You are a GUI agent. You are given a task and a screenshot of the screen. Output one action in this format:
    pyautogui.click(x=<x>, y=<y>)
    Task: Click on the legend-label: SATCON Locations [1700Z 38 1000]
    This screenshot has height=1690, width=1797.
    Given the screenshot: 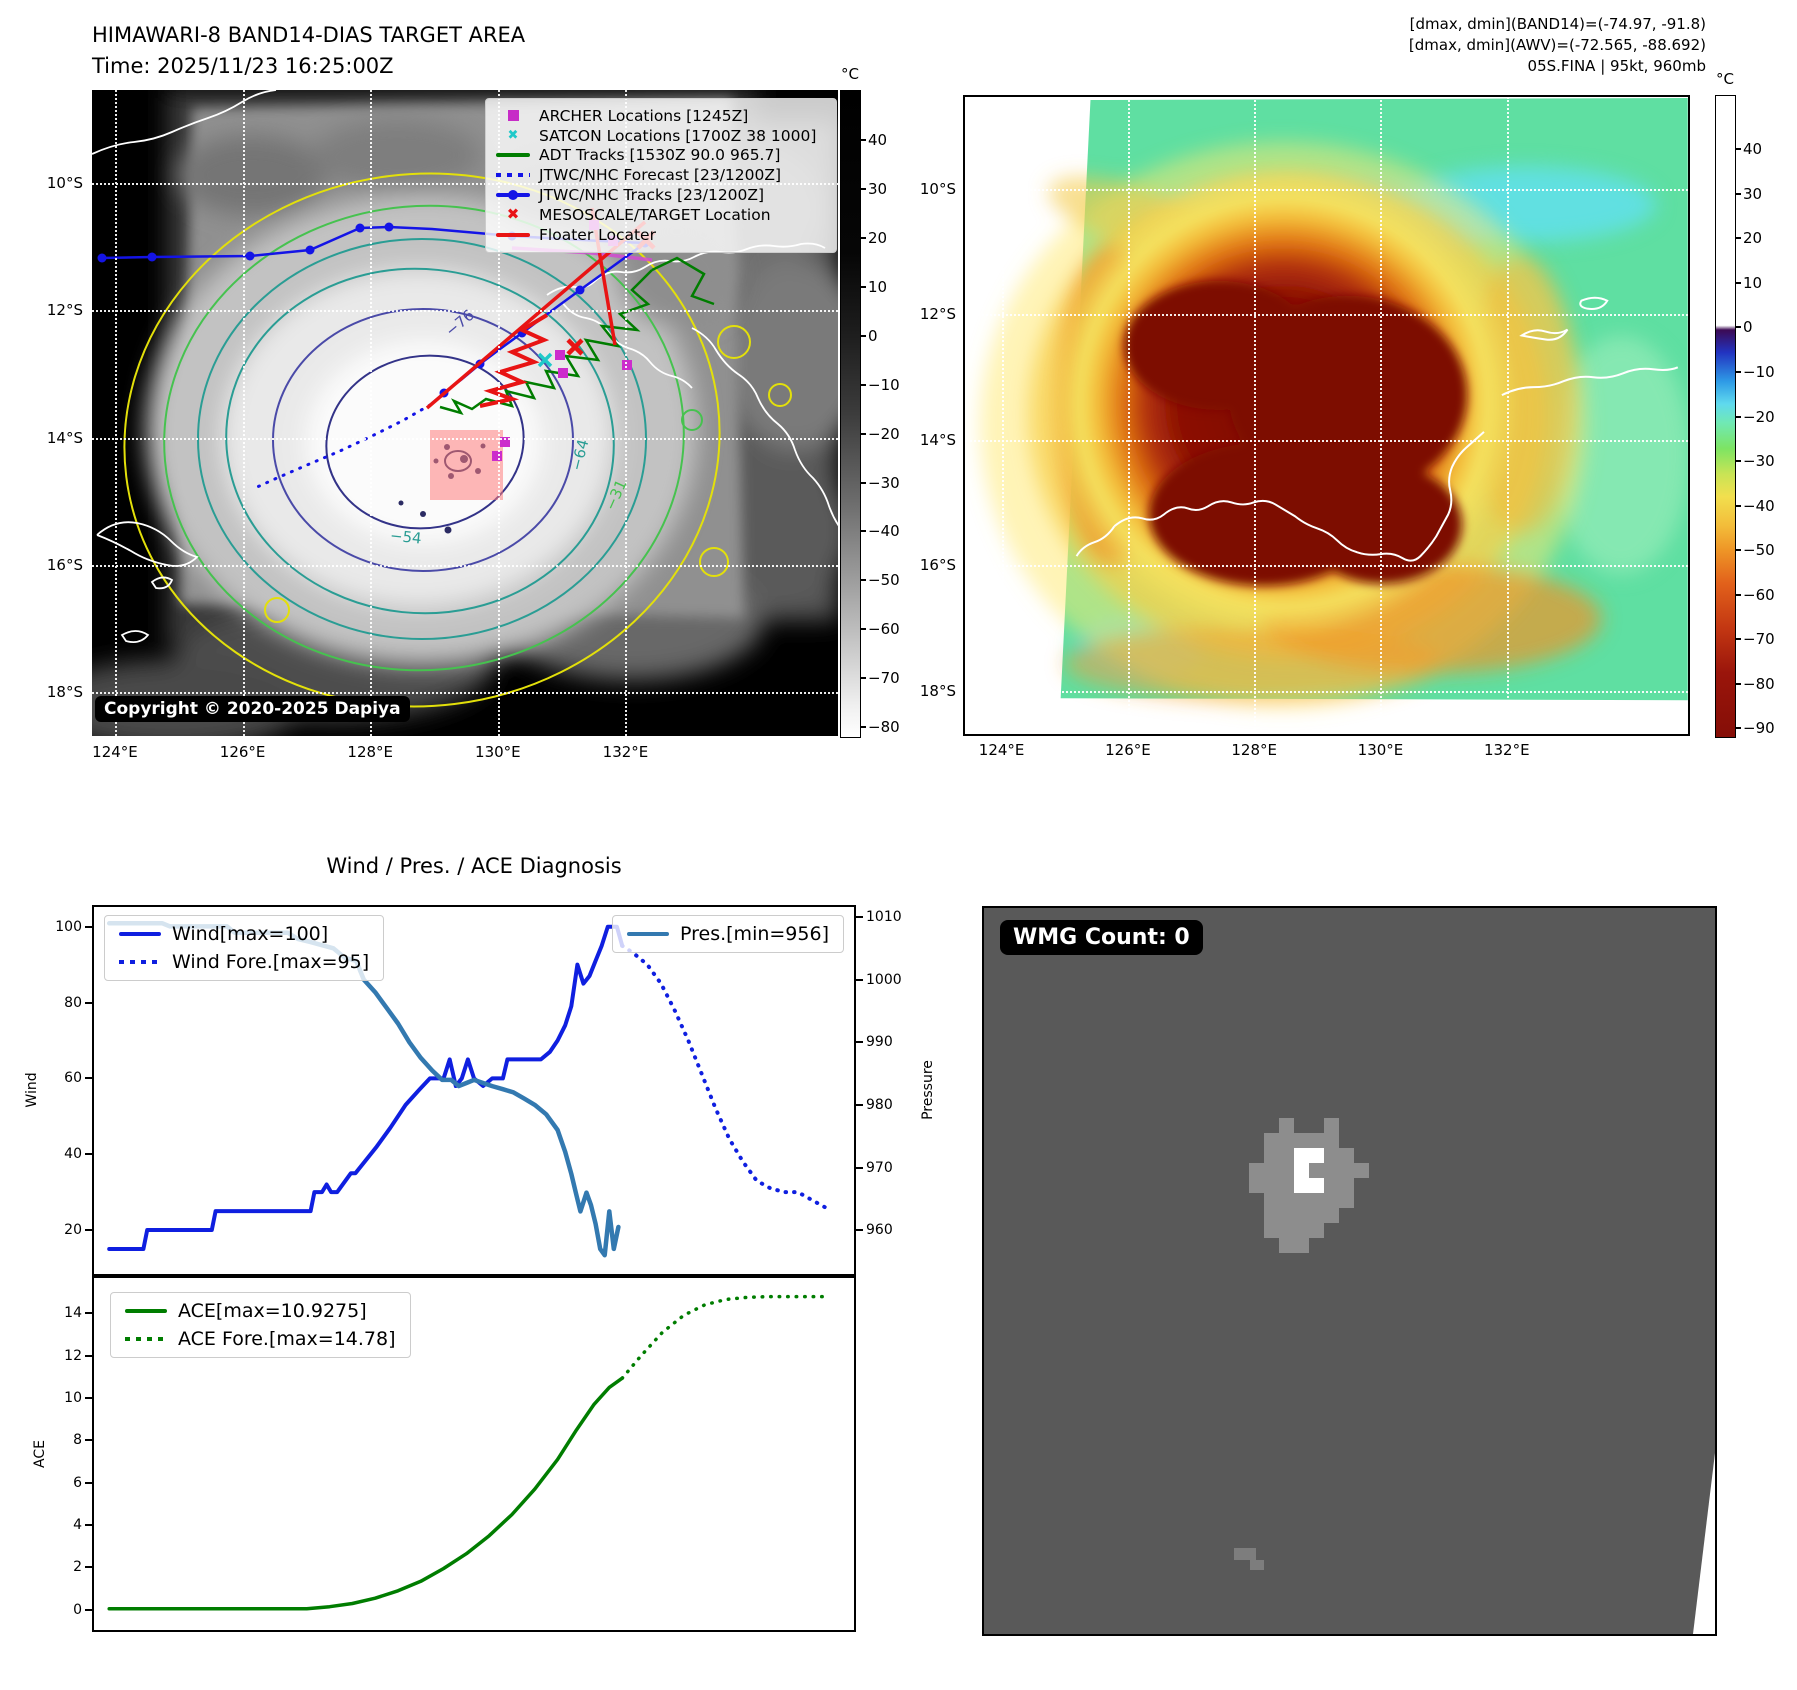 What is the action you would take?
    pyautogui.click(x=678, y=135)
    